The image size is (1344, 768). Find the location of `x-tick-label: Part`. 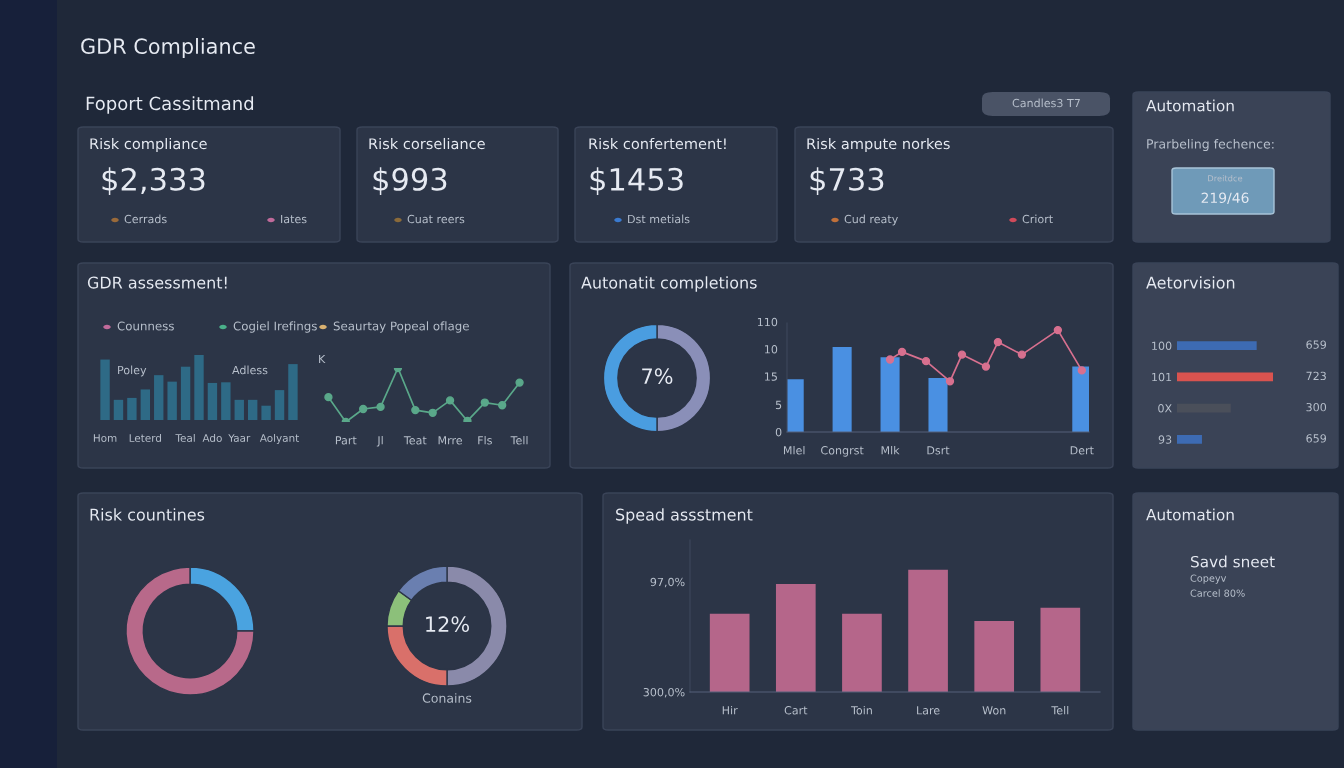

x-tick-label: Part is located at coordinates (346, 440).